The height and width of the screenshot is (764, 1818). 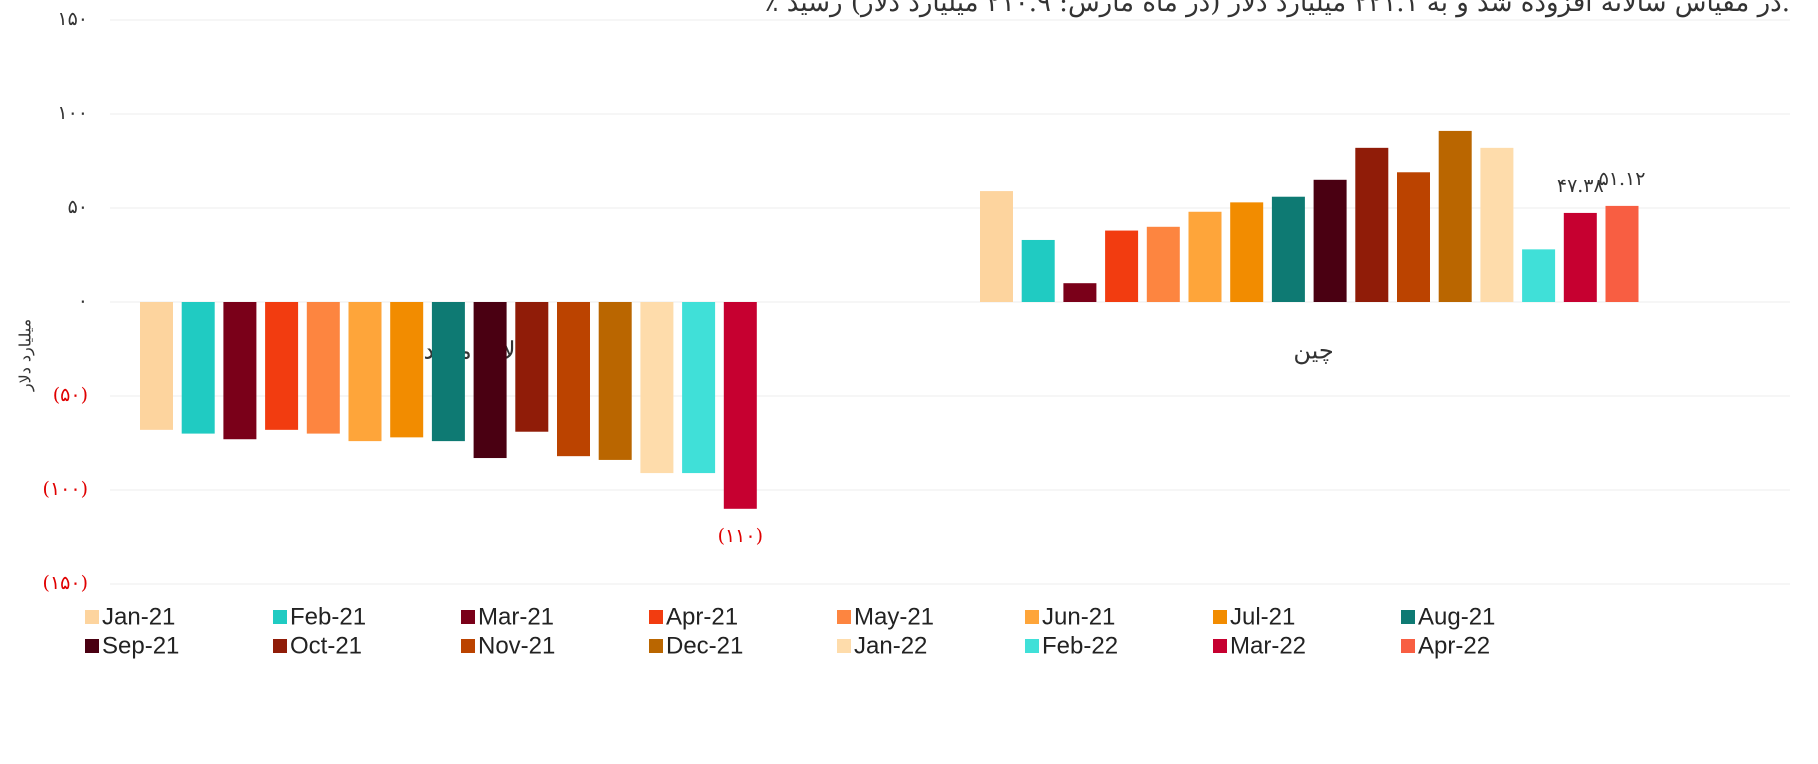 What do you see at coordinates (72, 19) in the screenshot?
I see `y-tick-label: ۱۵۰` at bounding box center [72, 19].